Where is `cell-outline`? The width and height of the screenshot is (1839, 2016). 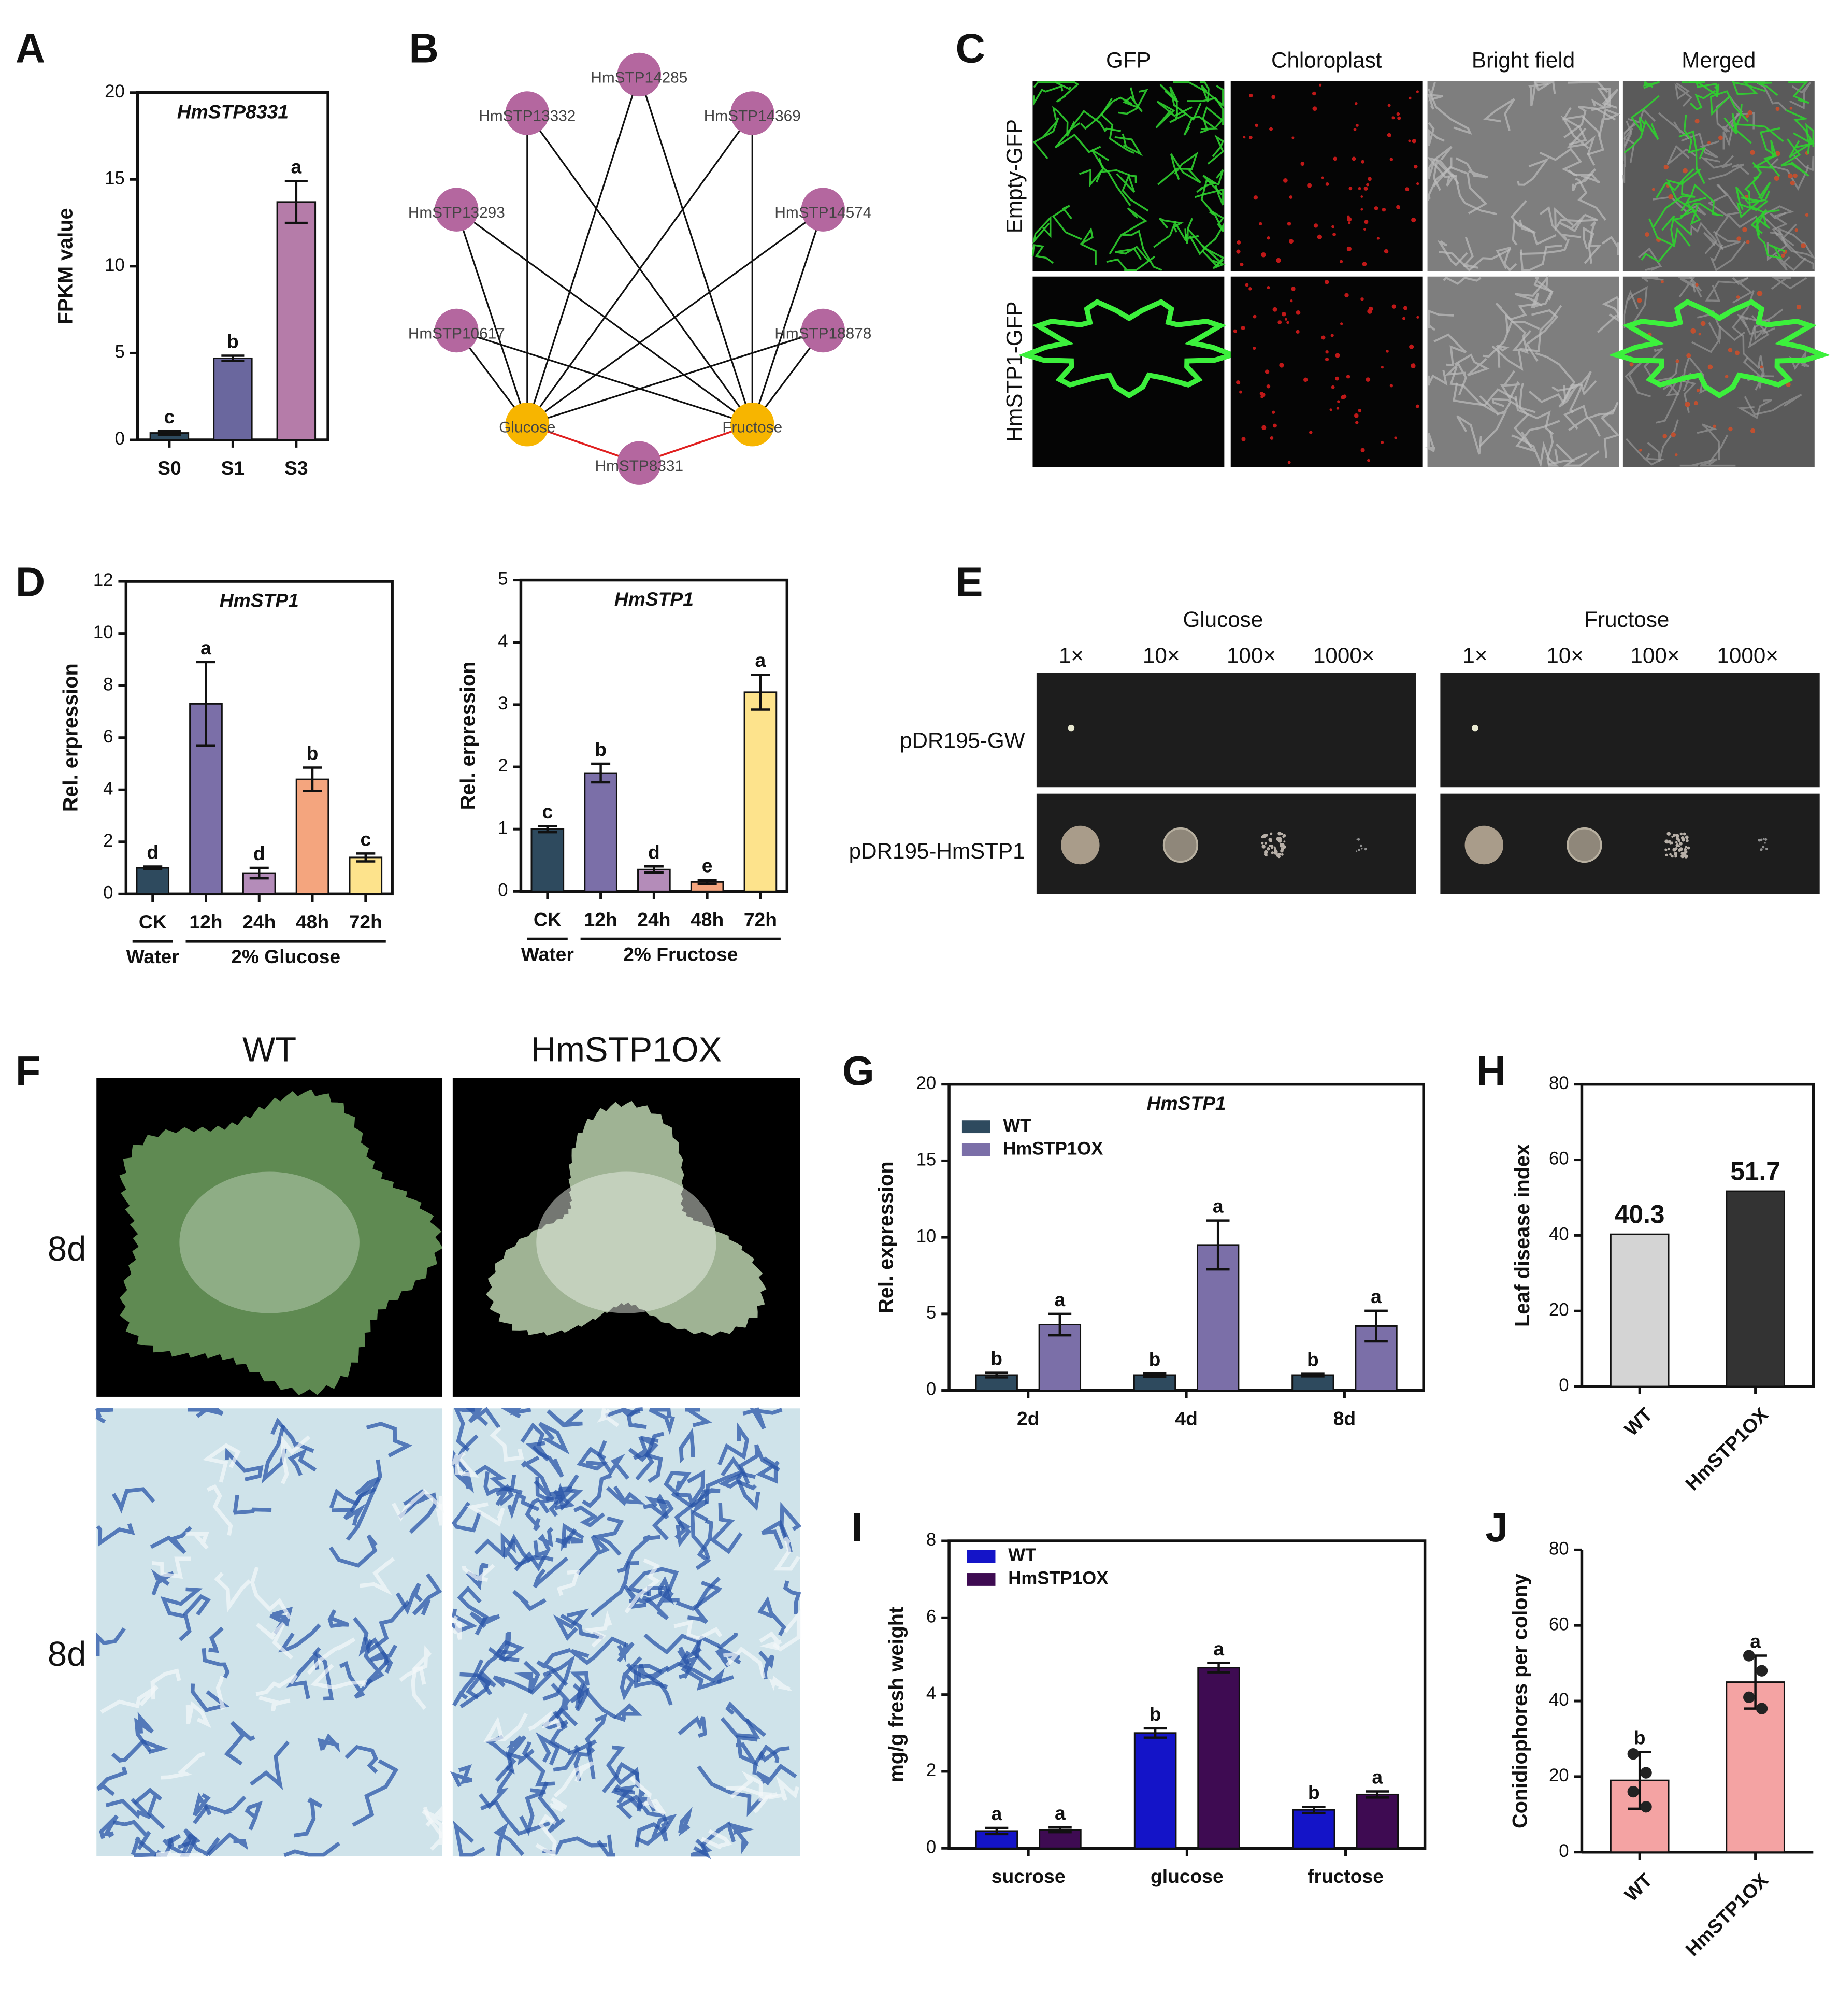
cell-outline is located at coordinates (1129, 348).